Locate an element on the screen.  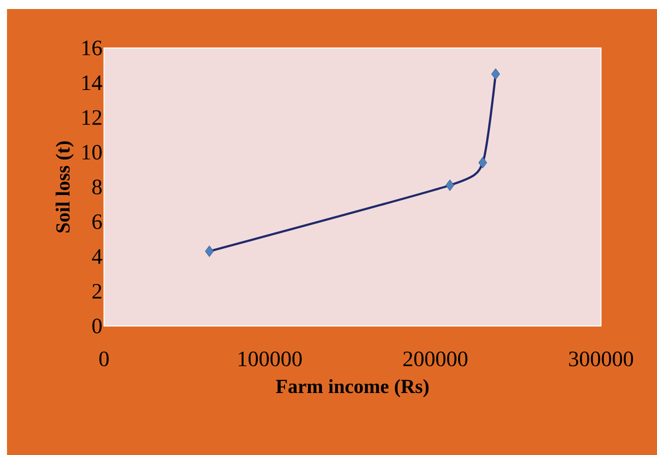
x-axis-title: Farm income (Rs) is located at coordinates (352, 388).